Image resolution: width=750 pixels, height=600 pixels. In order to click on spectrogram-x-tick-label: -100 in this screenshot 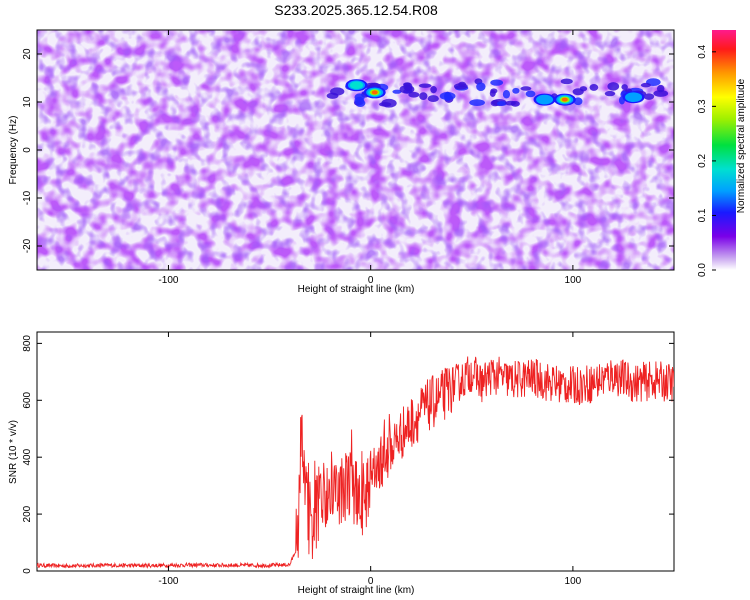, I will do `click(168, 280)`.